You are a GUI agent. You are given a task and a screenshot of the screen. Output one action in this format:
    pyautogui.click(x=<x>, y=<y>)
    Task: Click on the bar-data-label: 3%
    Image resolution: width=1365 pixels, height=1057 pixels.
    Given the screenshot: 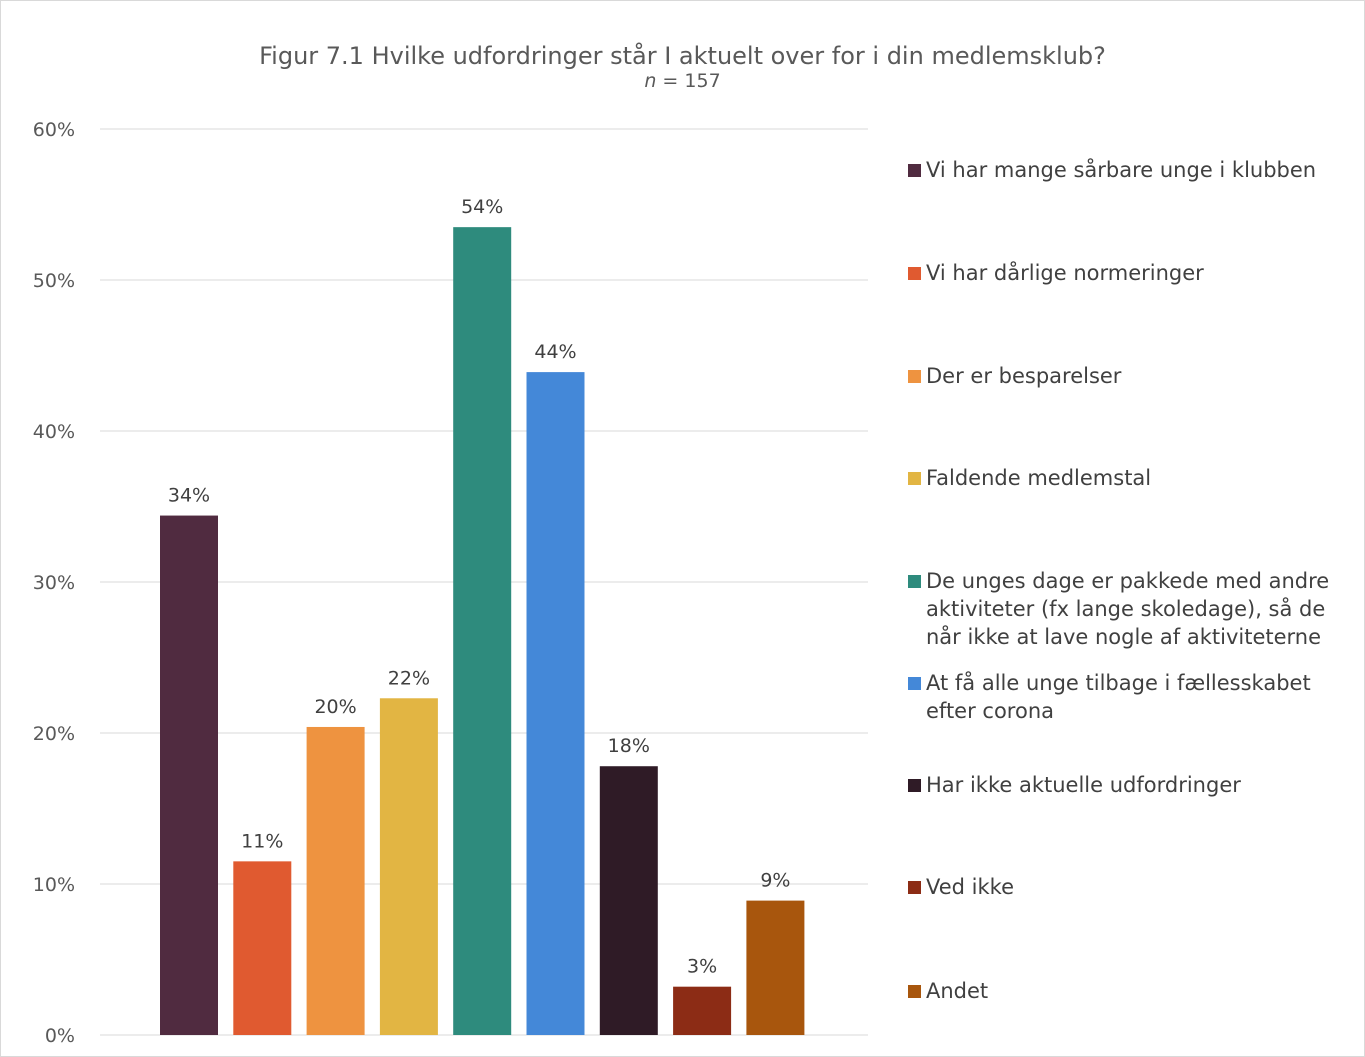 What is the action you would take?
    pyautogui.click(x=702, y=967)
    